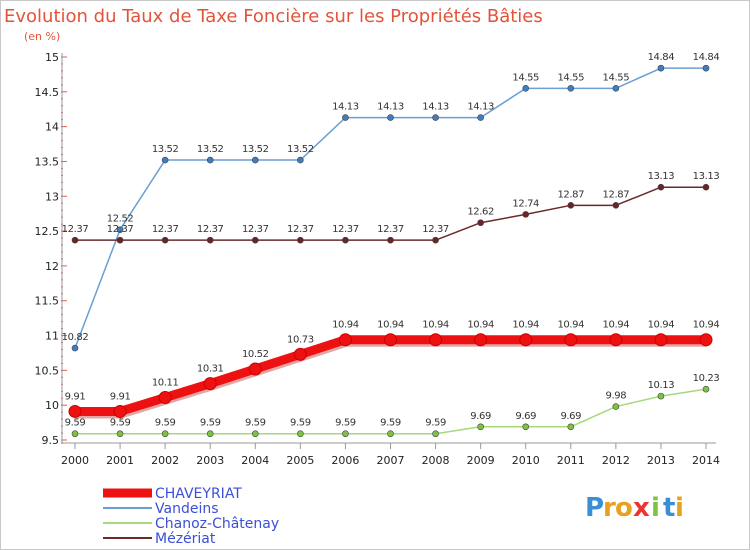  Describe the element at coordinates (161, 509) in the screenshot. I see `legend-item: Vandeins` at that location.